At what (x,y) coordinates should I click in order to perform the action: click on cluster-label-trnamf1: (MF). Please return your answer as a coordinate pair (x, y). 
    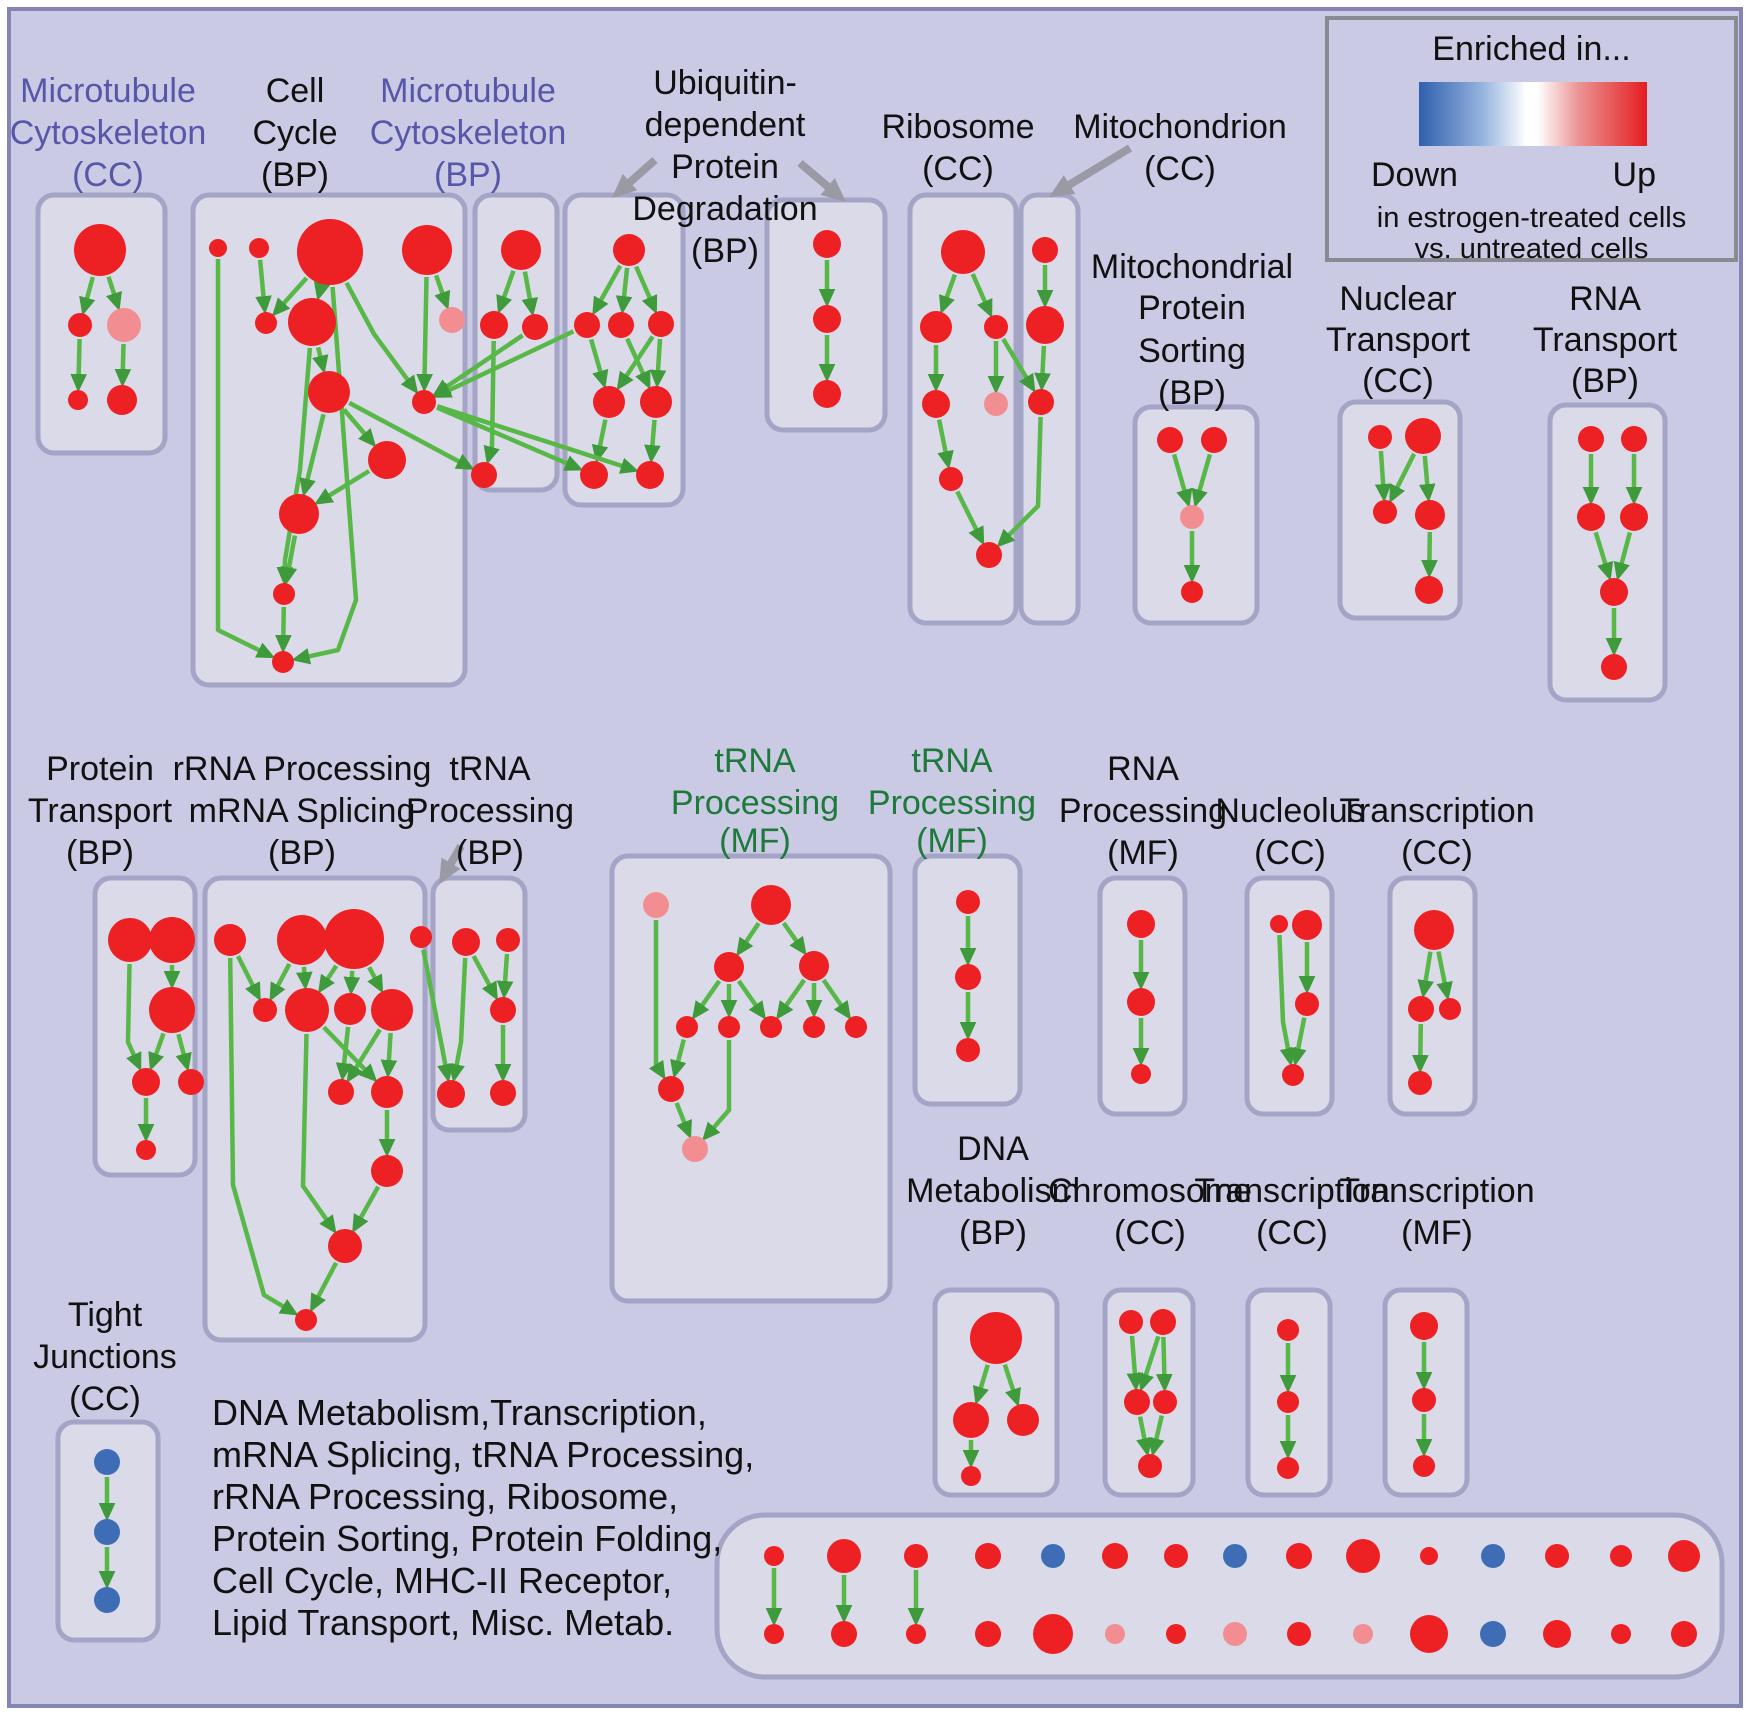
    Looking at the image, I should click on (755, 841).